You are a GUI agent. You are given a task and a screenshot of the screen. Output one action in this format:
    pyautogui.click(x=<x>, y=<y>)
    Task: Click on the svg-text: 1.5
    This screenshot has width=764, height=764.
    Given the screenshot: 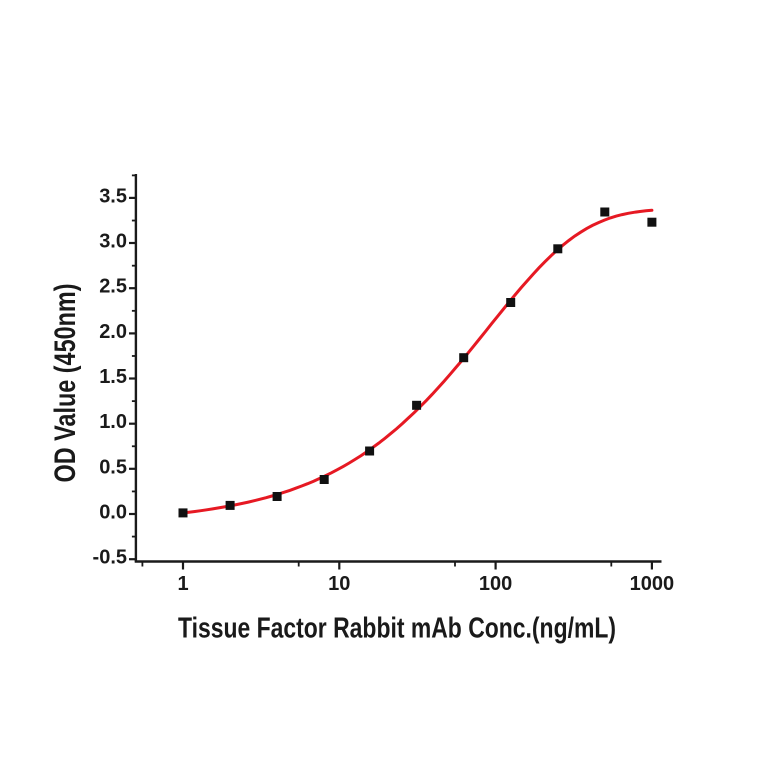 What is the action you would take?
    pyautogui.click(x=113, y=377)
    